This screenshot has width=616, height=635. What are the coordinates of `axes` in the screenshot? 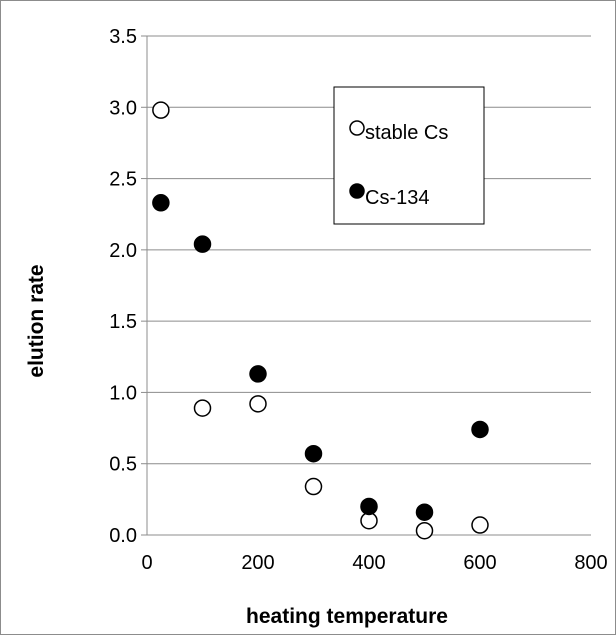 It's located at (144, 285).